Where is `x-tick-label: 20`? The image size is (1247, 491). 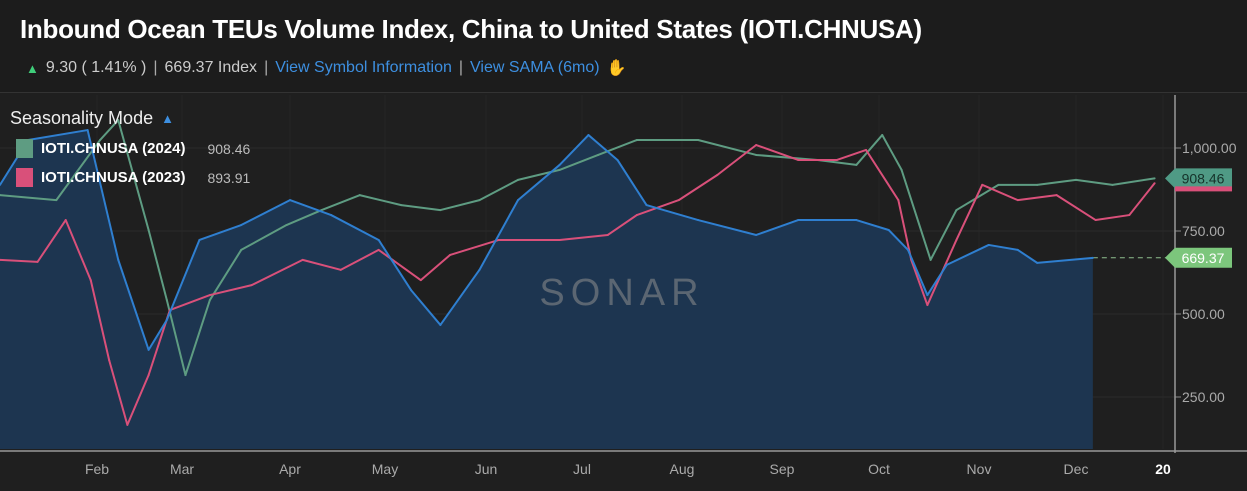 x-tick-label: 20 is located at coordinates (1163, 469).